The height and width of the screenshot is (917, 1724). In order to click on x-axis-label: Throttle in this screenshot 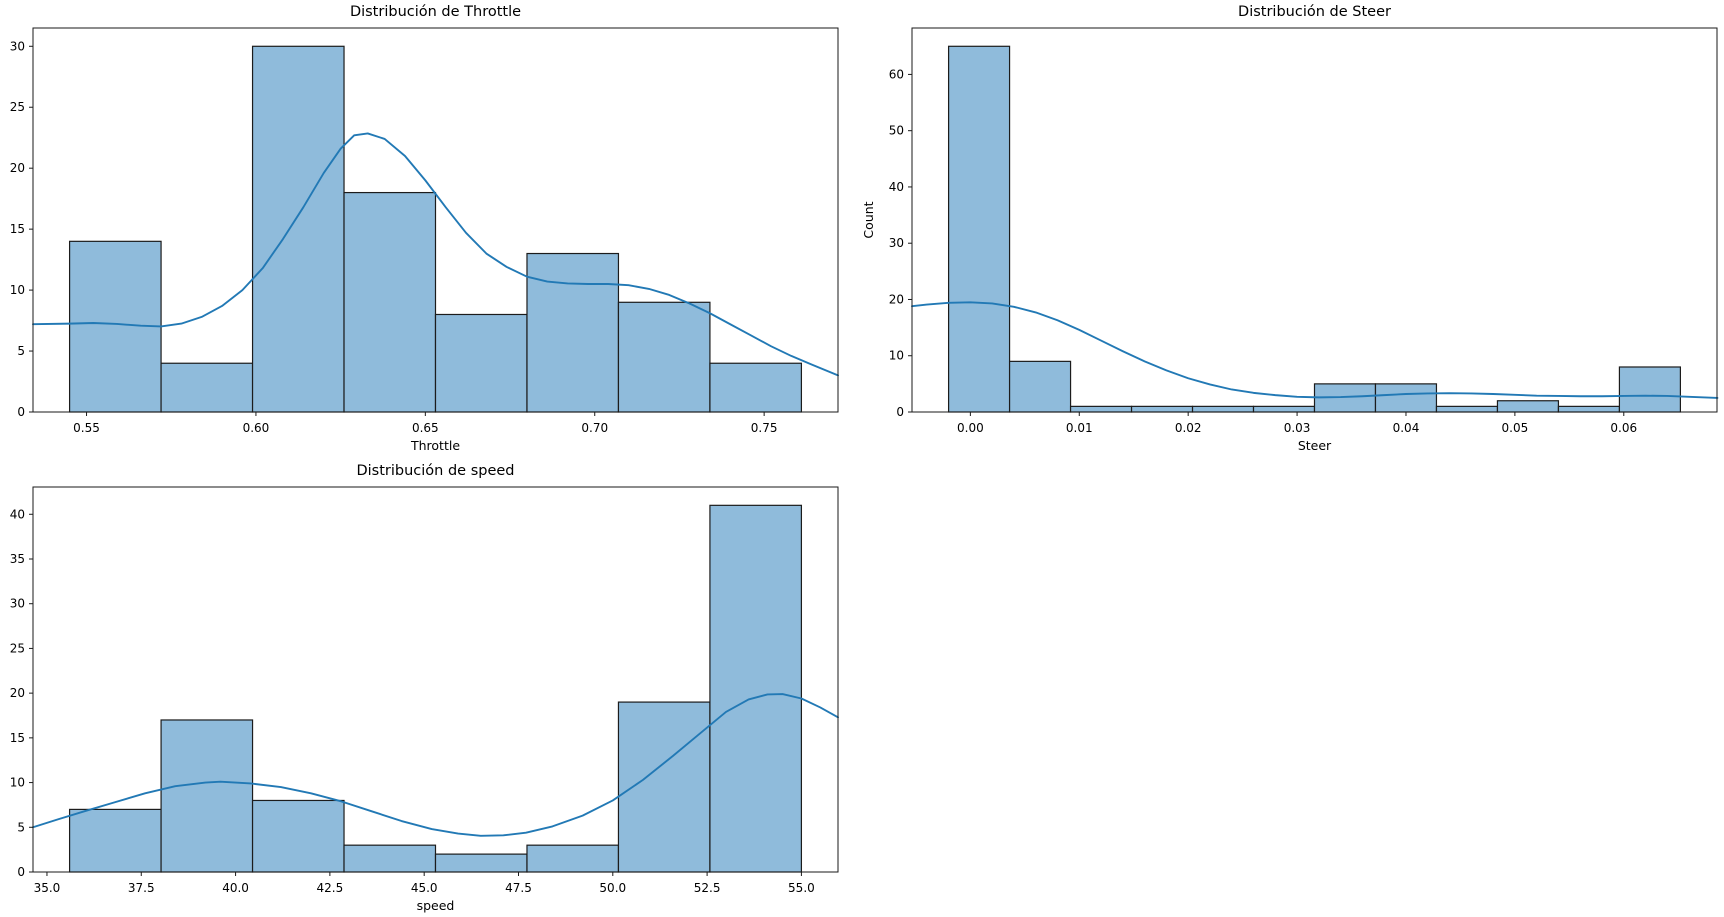, I will do `click(435, 445)`.